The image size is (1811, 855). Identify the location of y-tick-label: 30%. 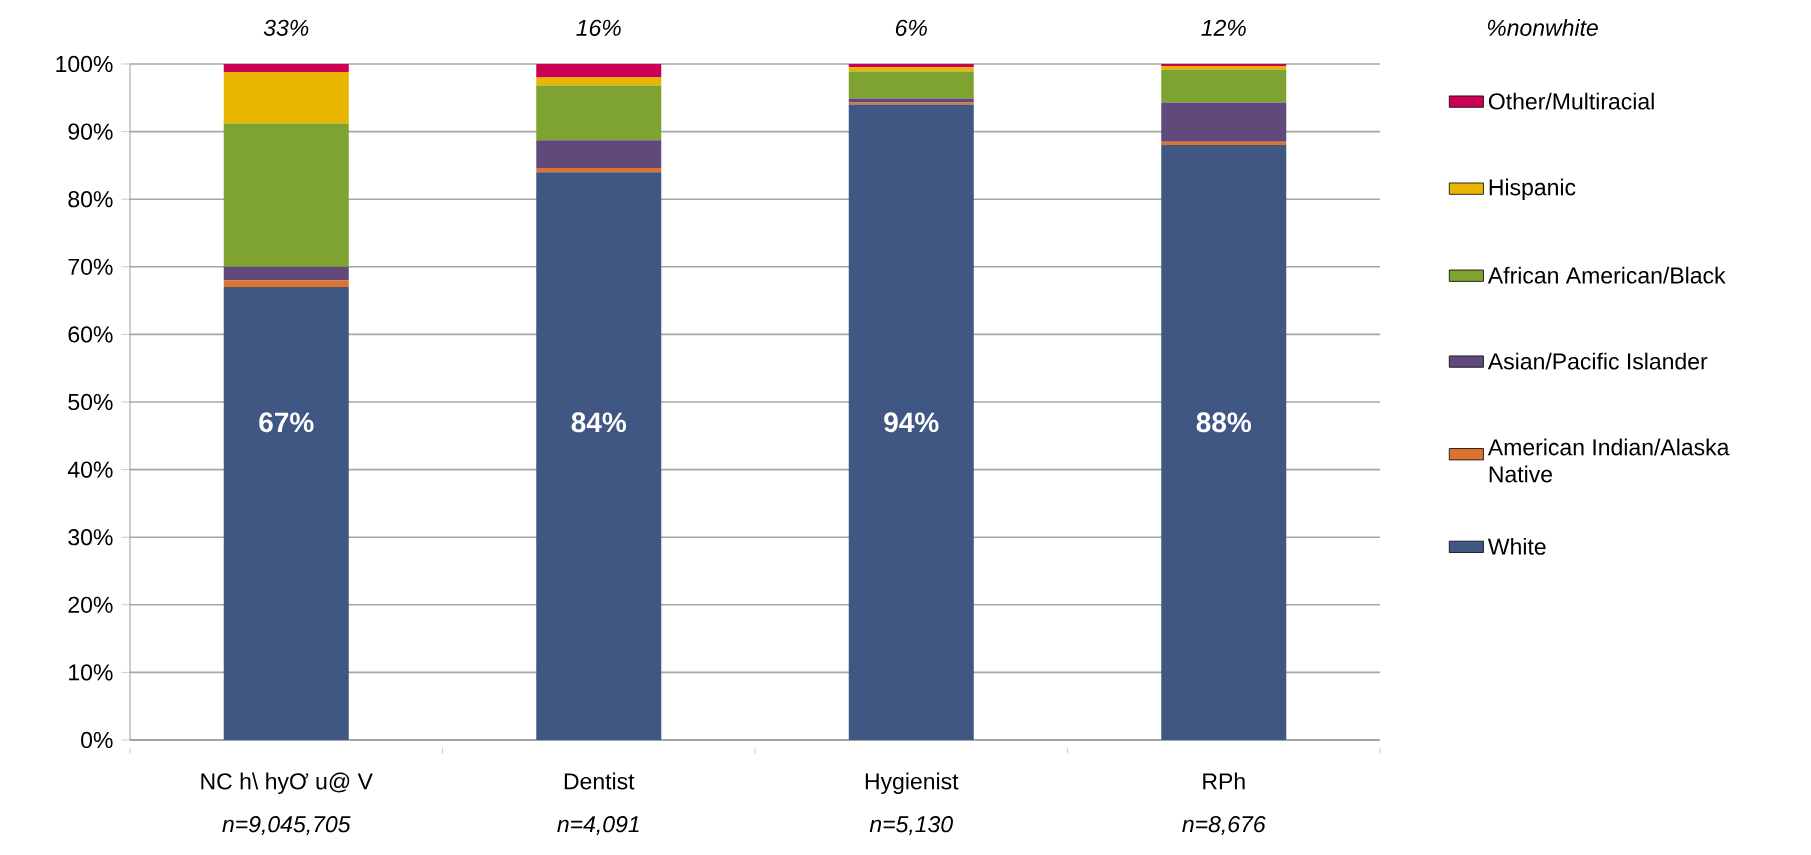
(90, 537).